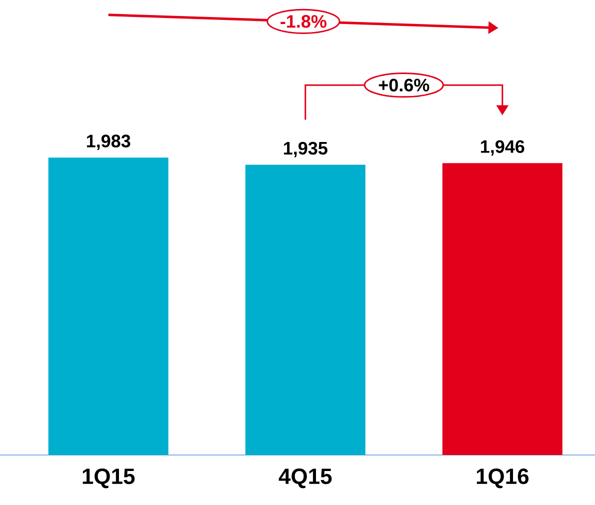 Image resolution: width=595 pixels, height=505 pixels. What do you see at coordinates (306, 150) in the screenshot?
I see `data-label: 1,935` at bounding box center [306, 150].